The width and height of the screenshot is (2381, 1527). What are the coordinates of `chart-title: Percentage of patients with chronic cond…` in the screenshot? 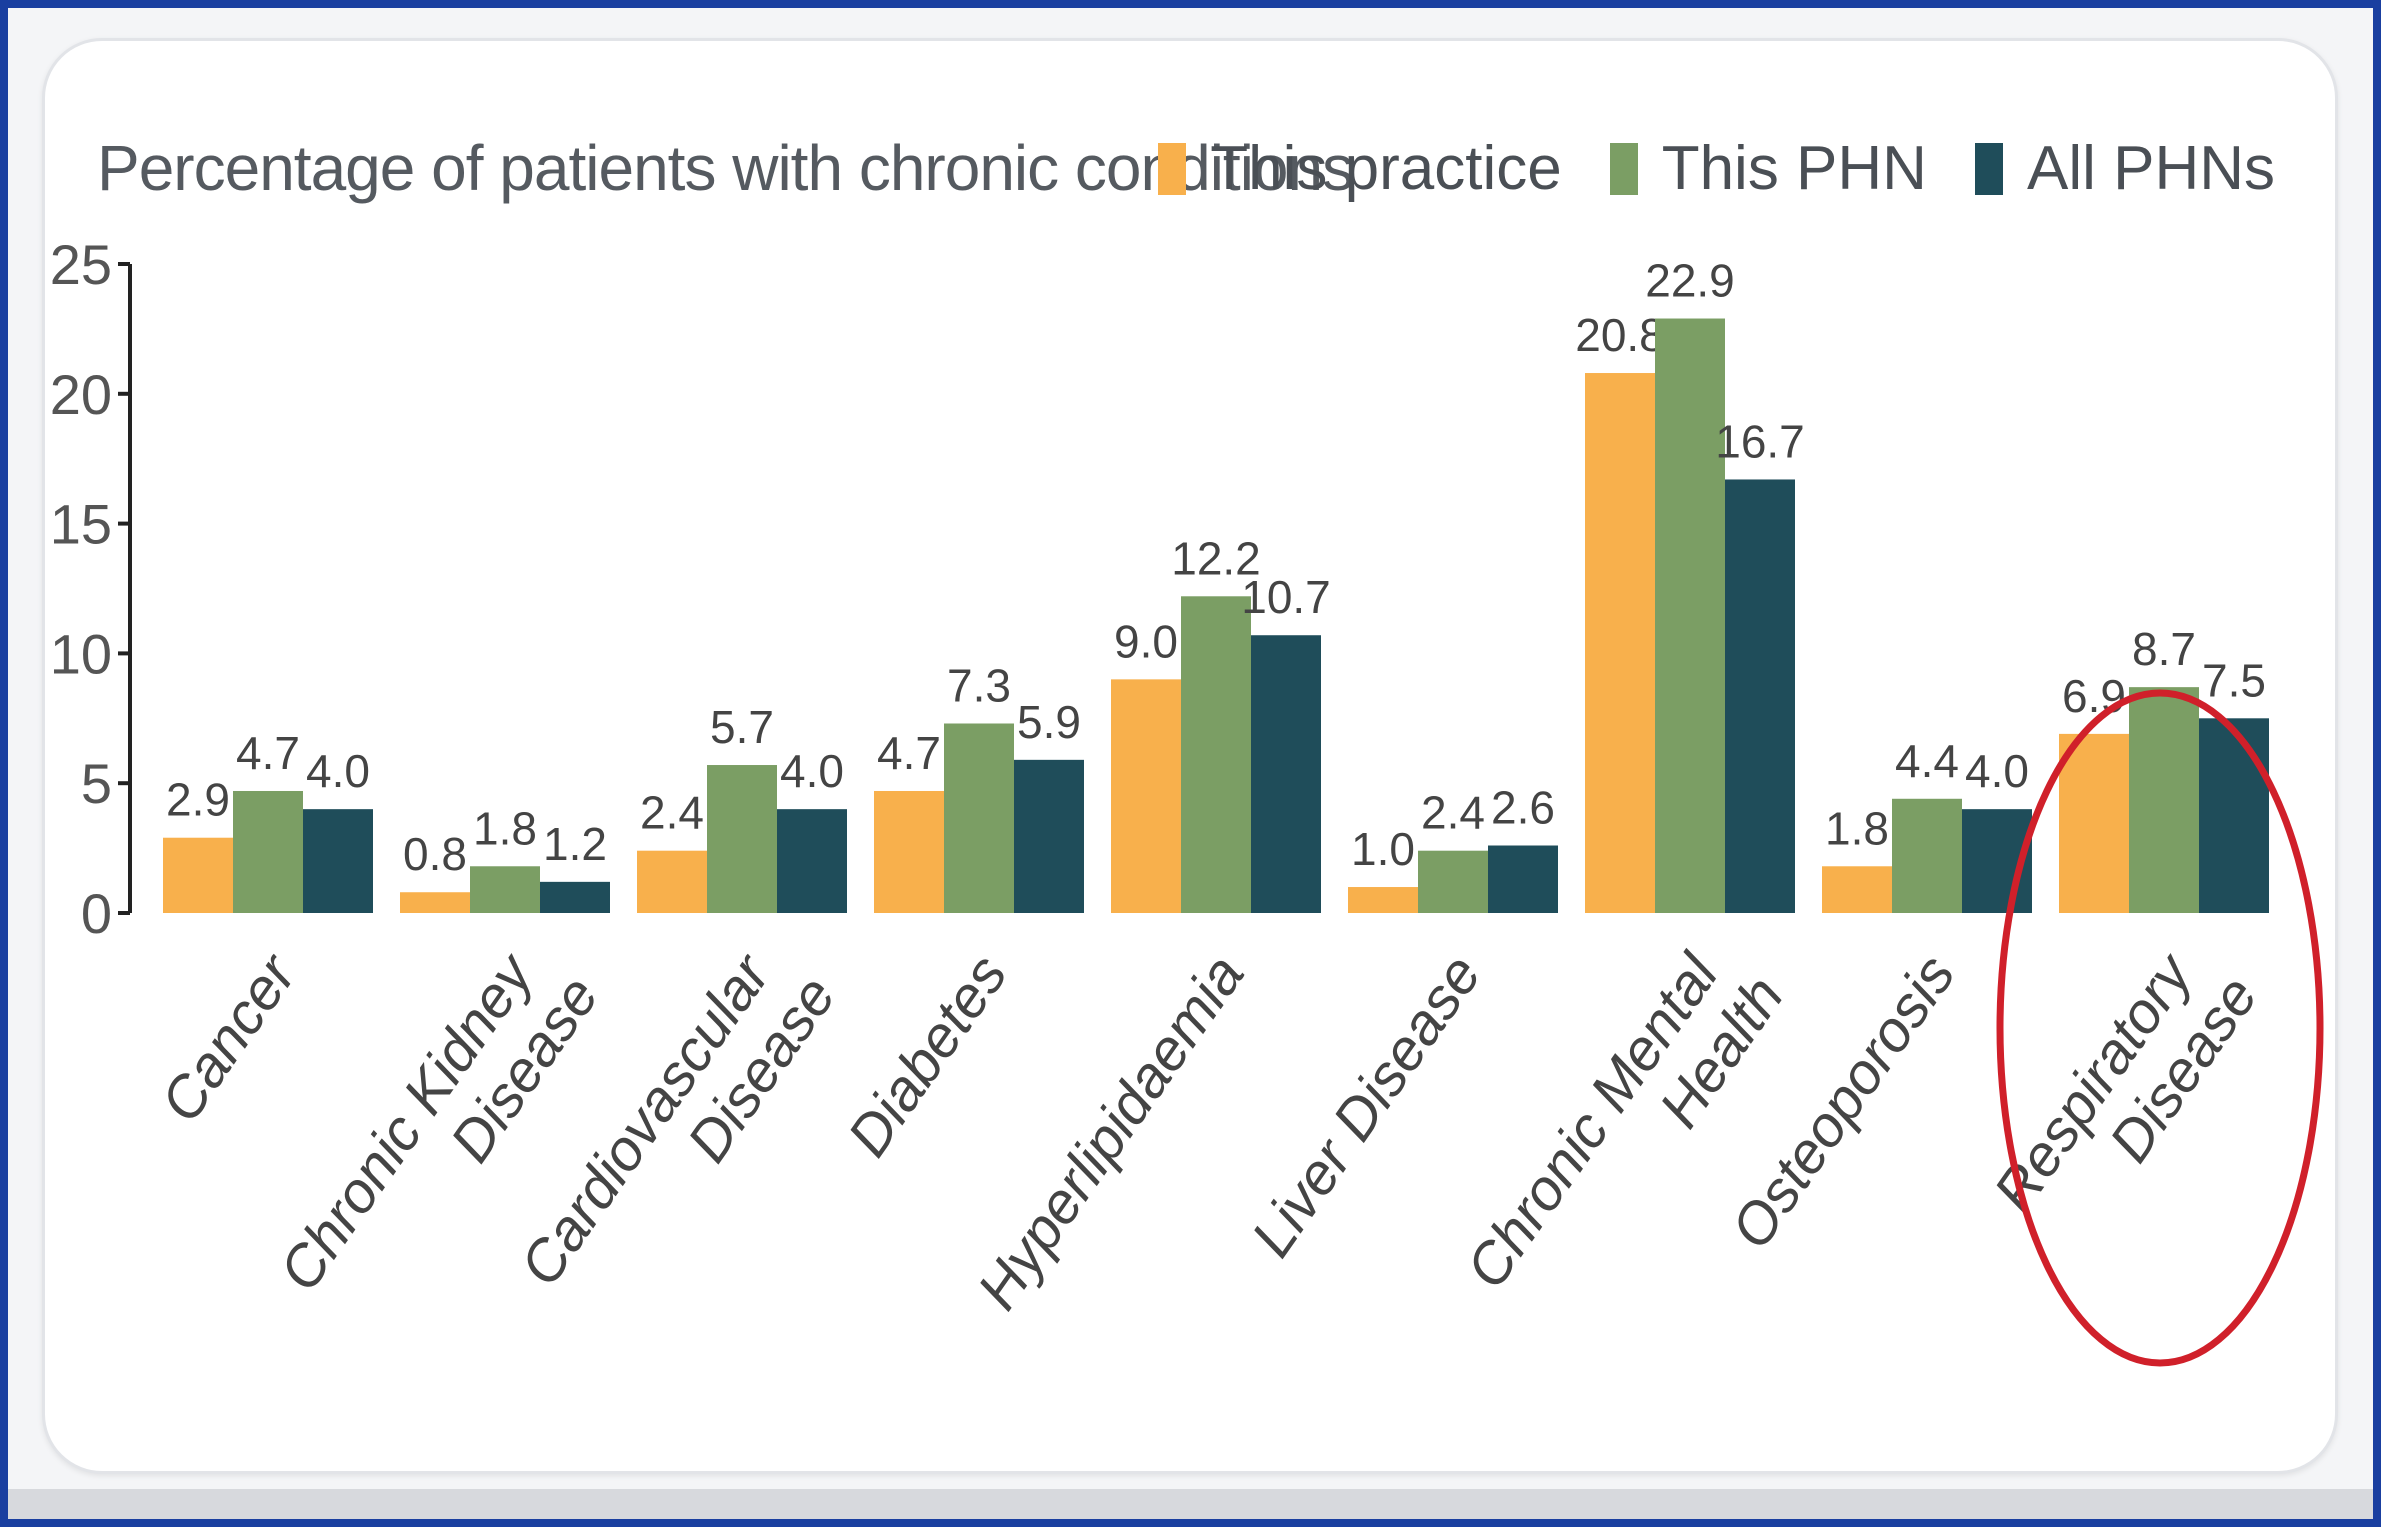 It's located at (725, 168).